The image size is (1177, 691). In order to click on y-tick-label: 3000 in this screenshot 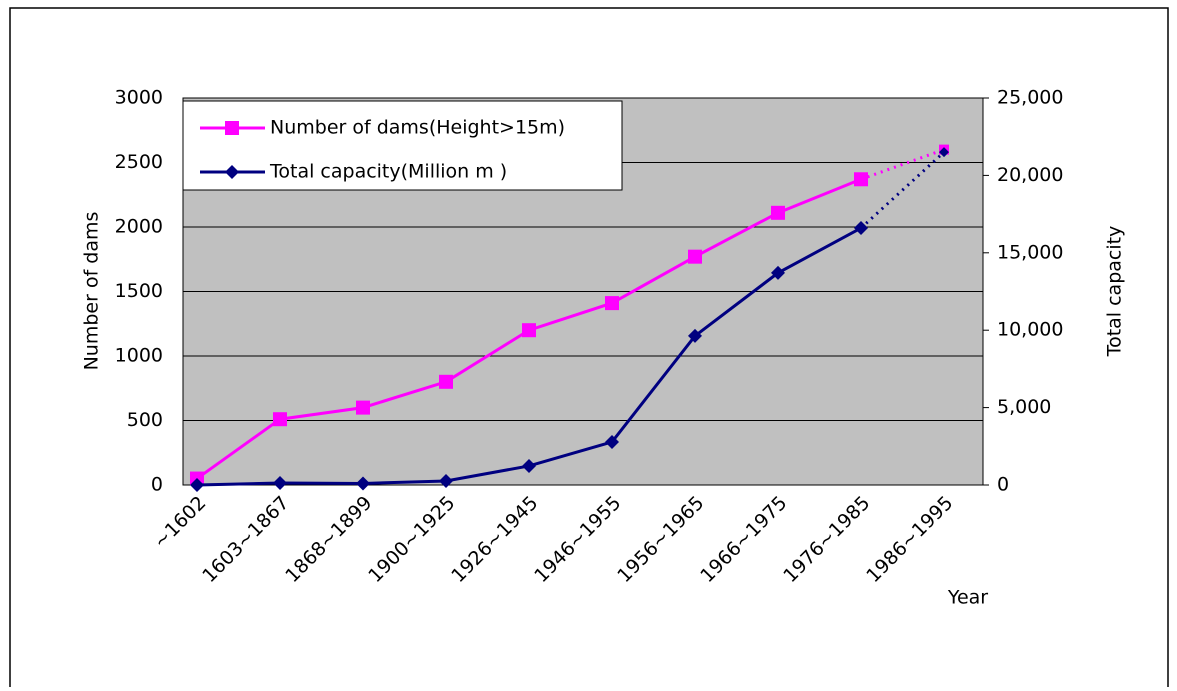, I will do `click(139, 98)`.